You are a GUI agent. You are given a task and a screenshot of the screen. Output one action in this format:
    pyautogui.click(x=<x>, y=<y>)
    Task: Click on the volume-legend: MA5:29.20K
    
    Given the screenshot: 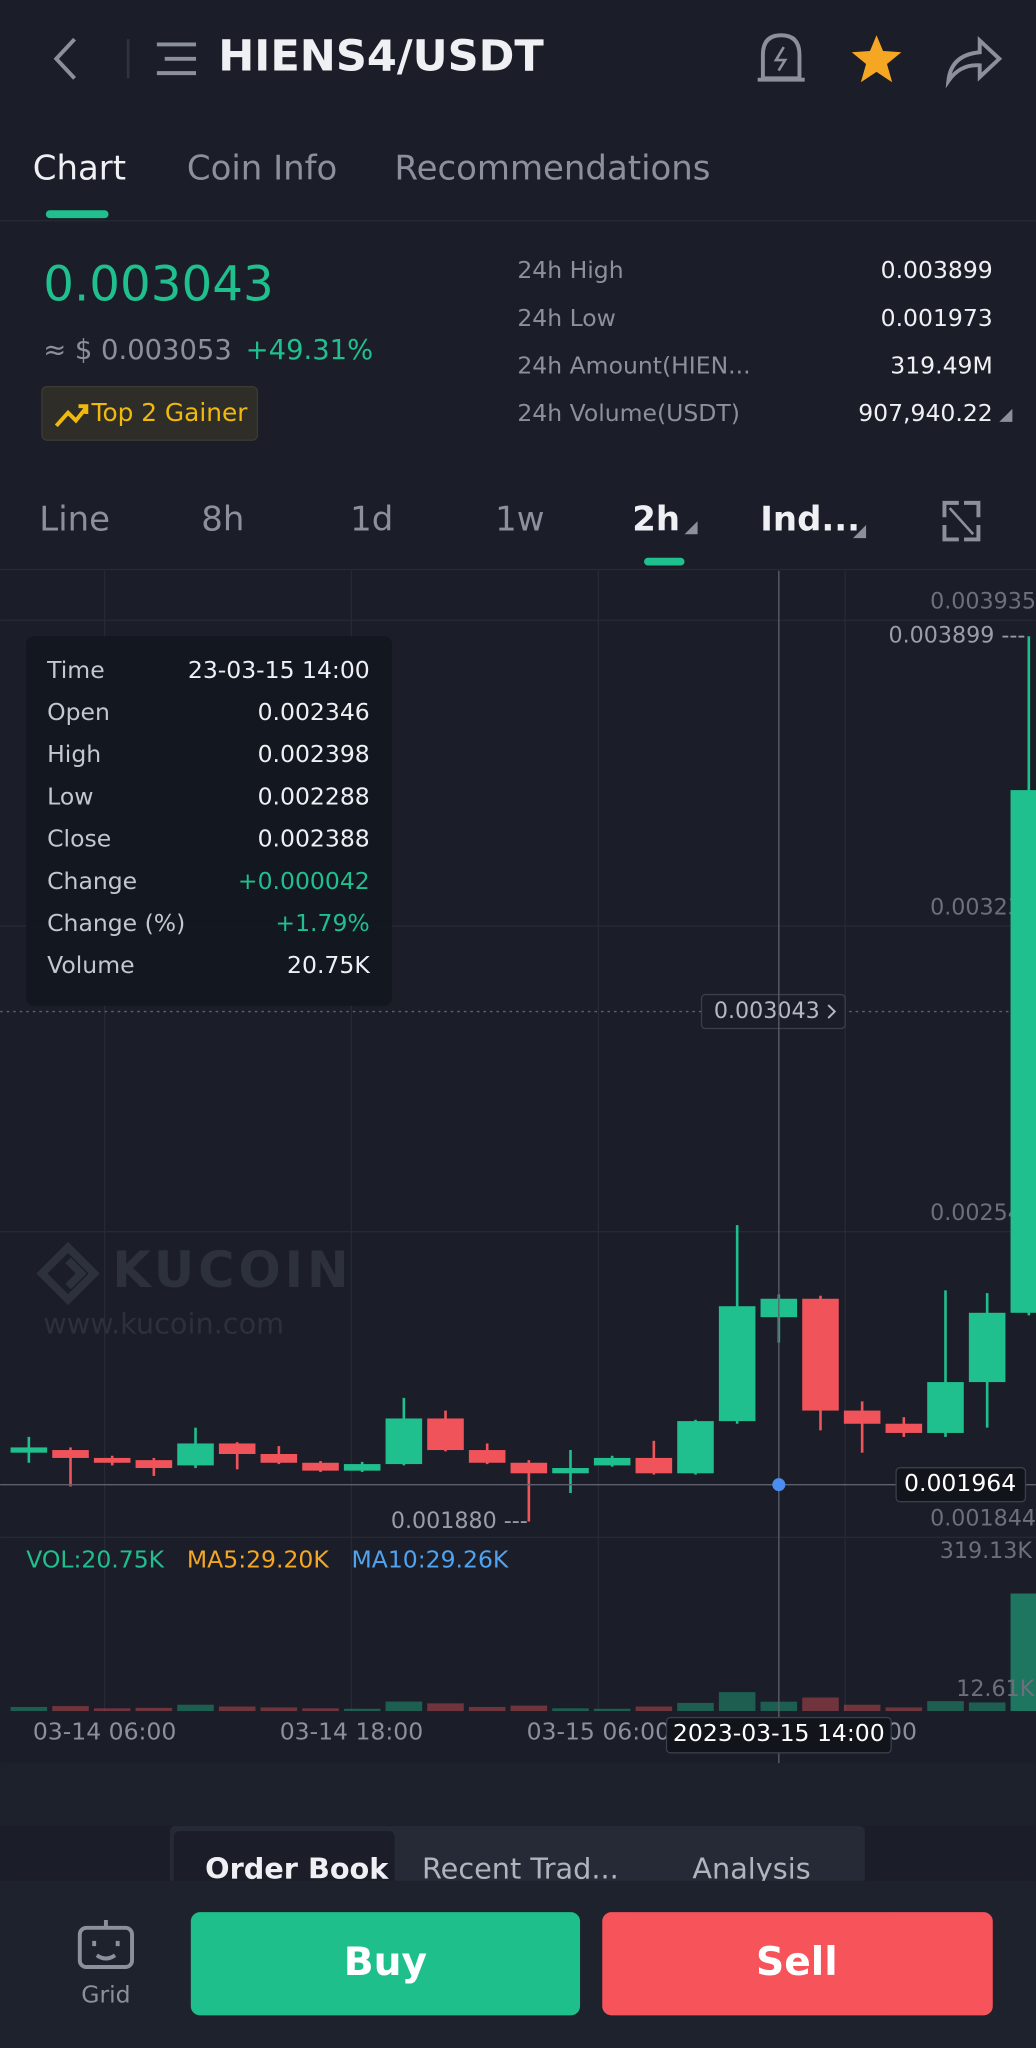 What is the action you would take?
    pyautogui.click(x=258, y=1559)
    